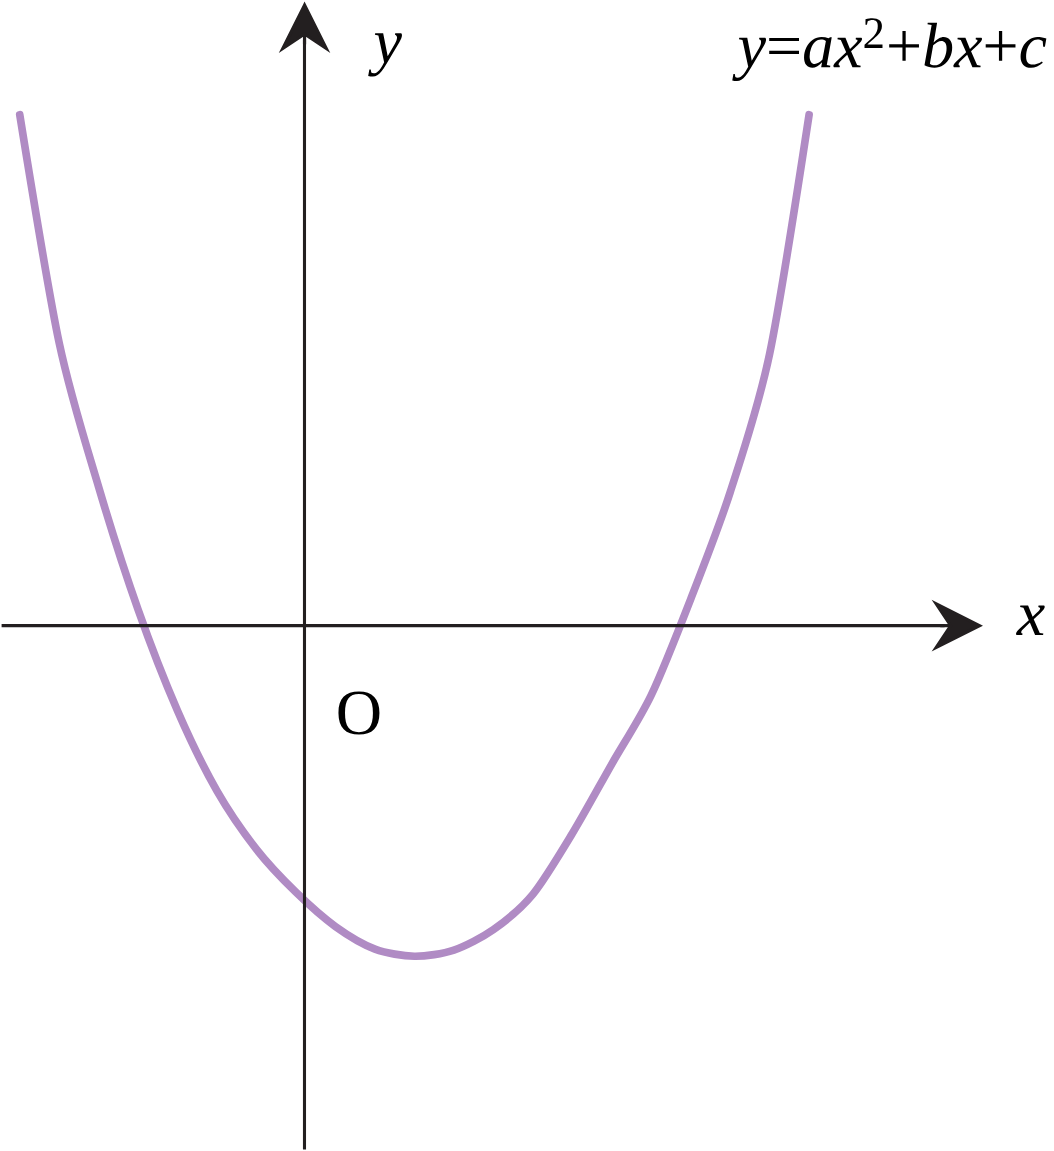 This screenshot has height=1151, width=1054. What do you see at coordinates (1030, 620) in the screenshot?
I see `x-axis-title: x` at bounding box center [1030, 620].